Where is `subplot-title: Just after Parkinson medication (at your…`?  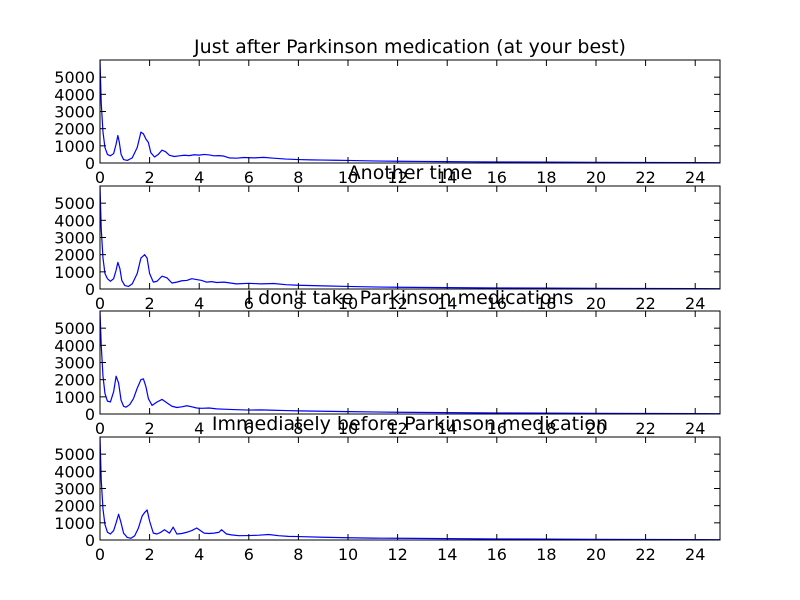 subplot-title: Just after Parkinson medication (at your… is located at coordinates (409, 47).